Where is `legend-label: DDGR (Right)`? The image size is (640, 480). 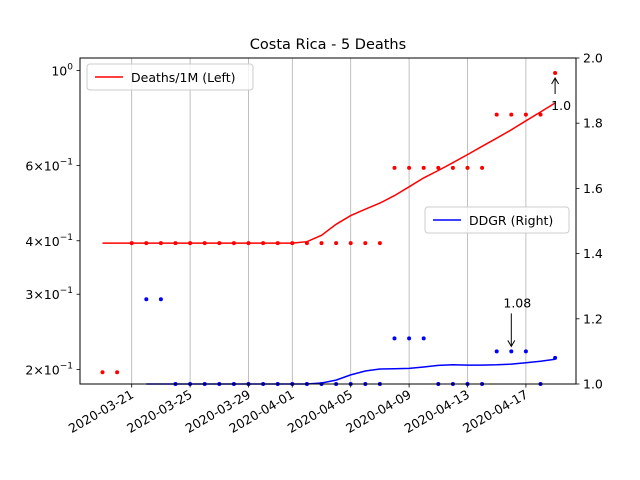 legend-label: DDGR (Right) is located at coordinates (511, 220).